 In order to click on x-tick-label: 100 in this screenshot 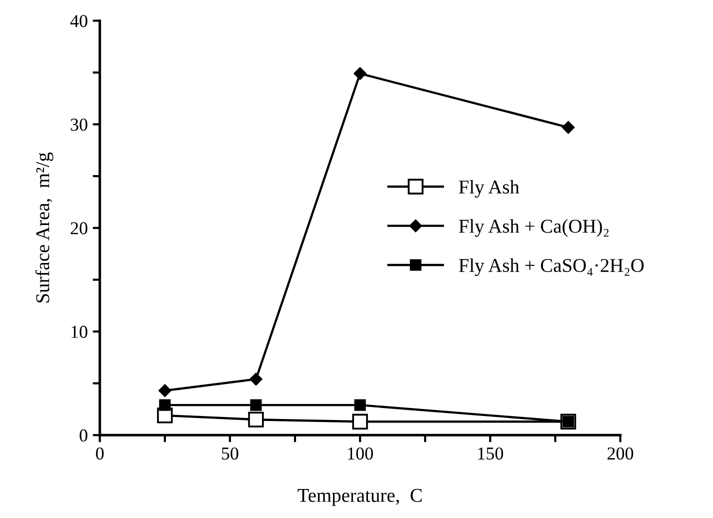, I will do `click(360, 453)`.